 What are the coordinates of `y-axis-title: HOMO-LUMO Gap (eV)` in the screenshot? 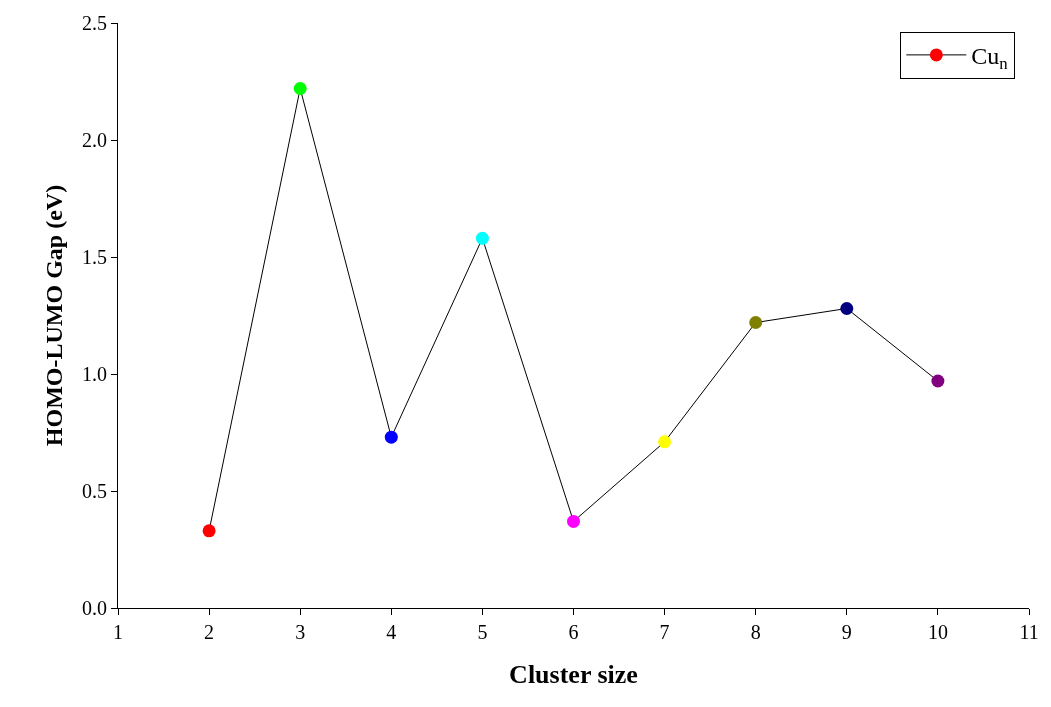 It's located at (54, 315).